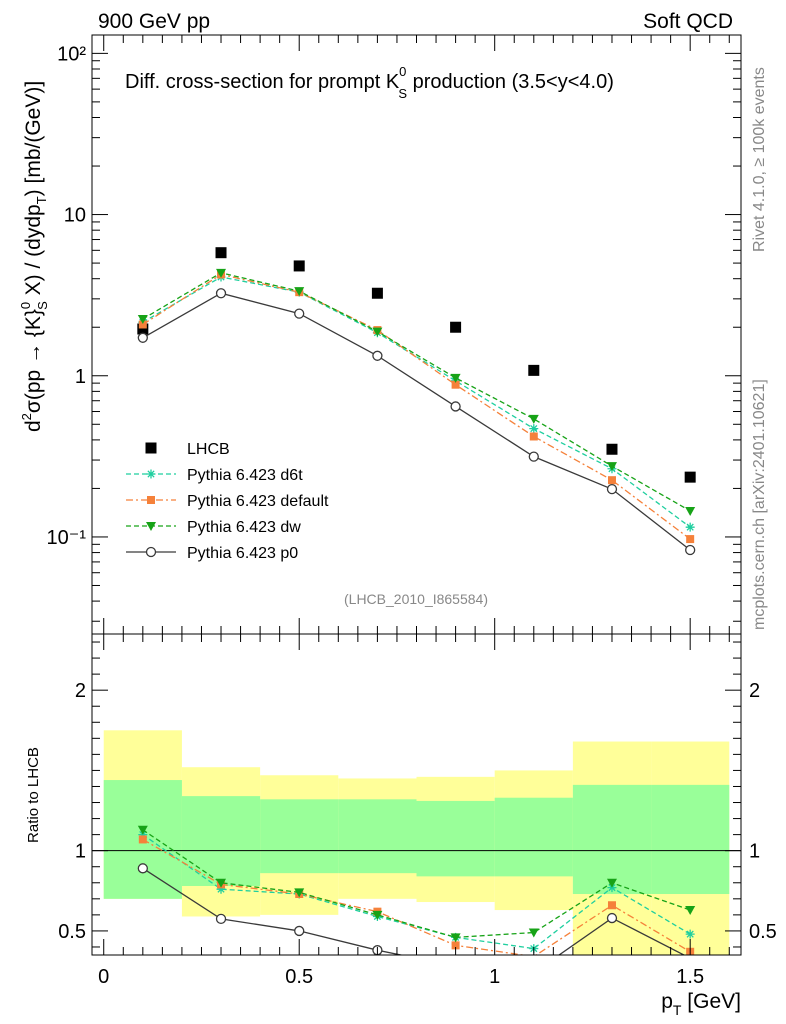 The image size is (786, 1024). Describe the element at coordinates (759, 504) in the screenshot. I see `mcplots-label: mcplots.cern.ch [arXiv:2401.10621]` at that location.